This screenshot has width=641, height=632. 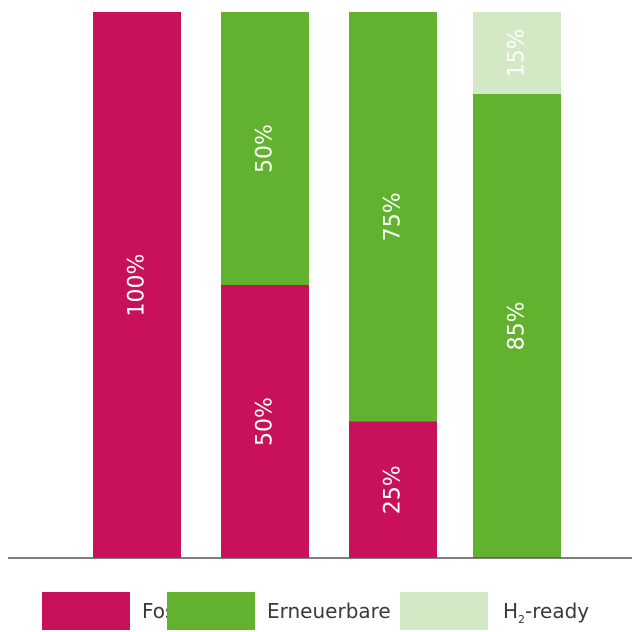 I want to click on bar-4-h2-ready-label: 15%, so click(x=517, y=52).